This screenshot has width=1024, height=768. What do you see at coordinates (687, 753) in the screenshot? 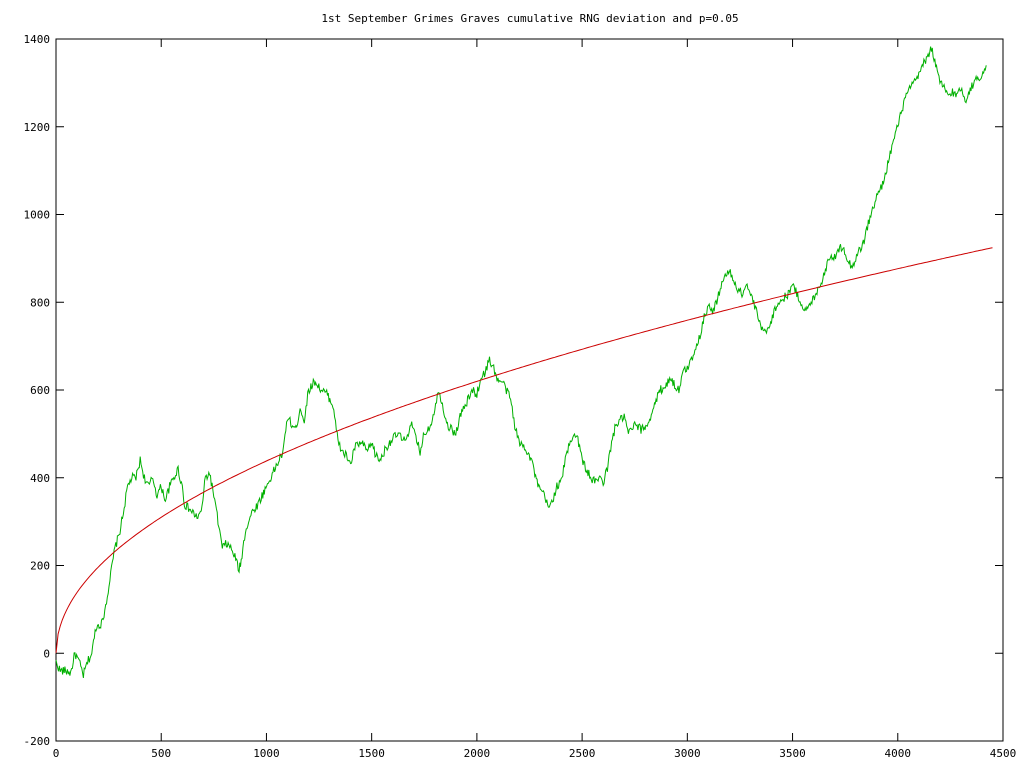
I see `x-tick-label: 3000` at bounding box center [687, 753].